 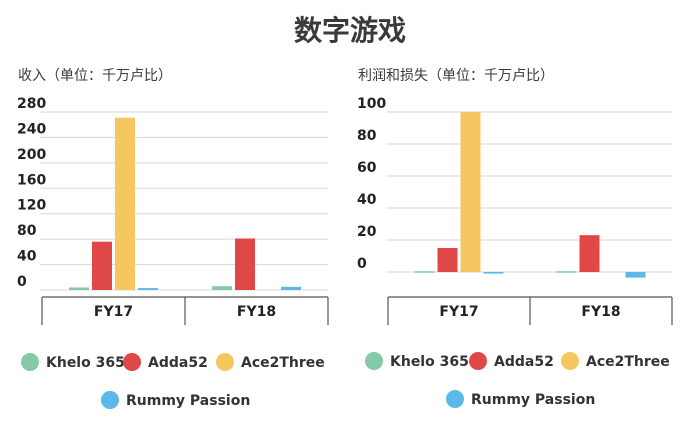 What do you see at coordinates (456, 76) in the screenshot?
I see `chart-subtitle: 利润和损失（单位：千万卢比）` at bounding box center [456, 76].